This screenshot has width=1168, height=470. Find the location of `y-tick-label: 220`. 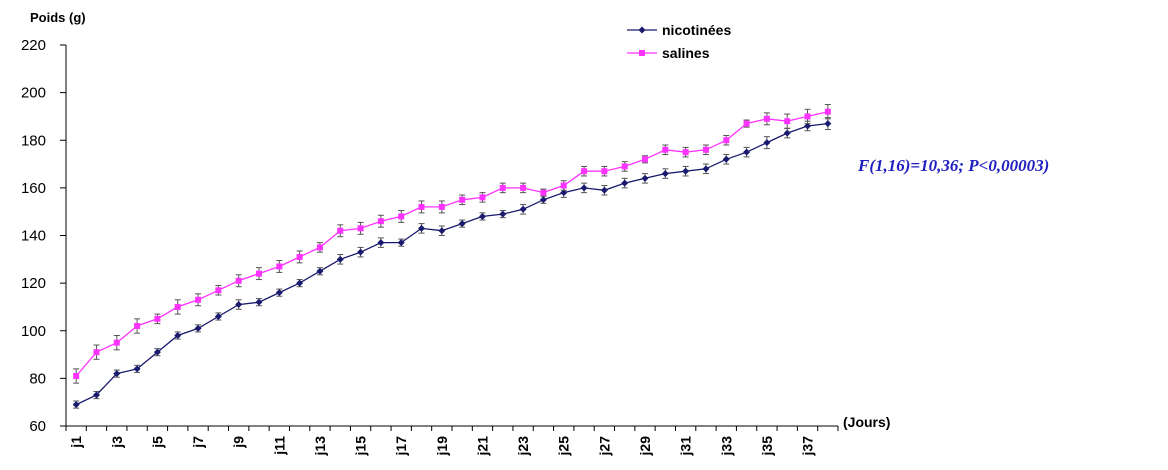

y-tick-label: 220 is located at coordinates (33, 45).